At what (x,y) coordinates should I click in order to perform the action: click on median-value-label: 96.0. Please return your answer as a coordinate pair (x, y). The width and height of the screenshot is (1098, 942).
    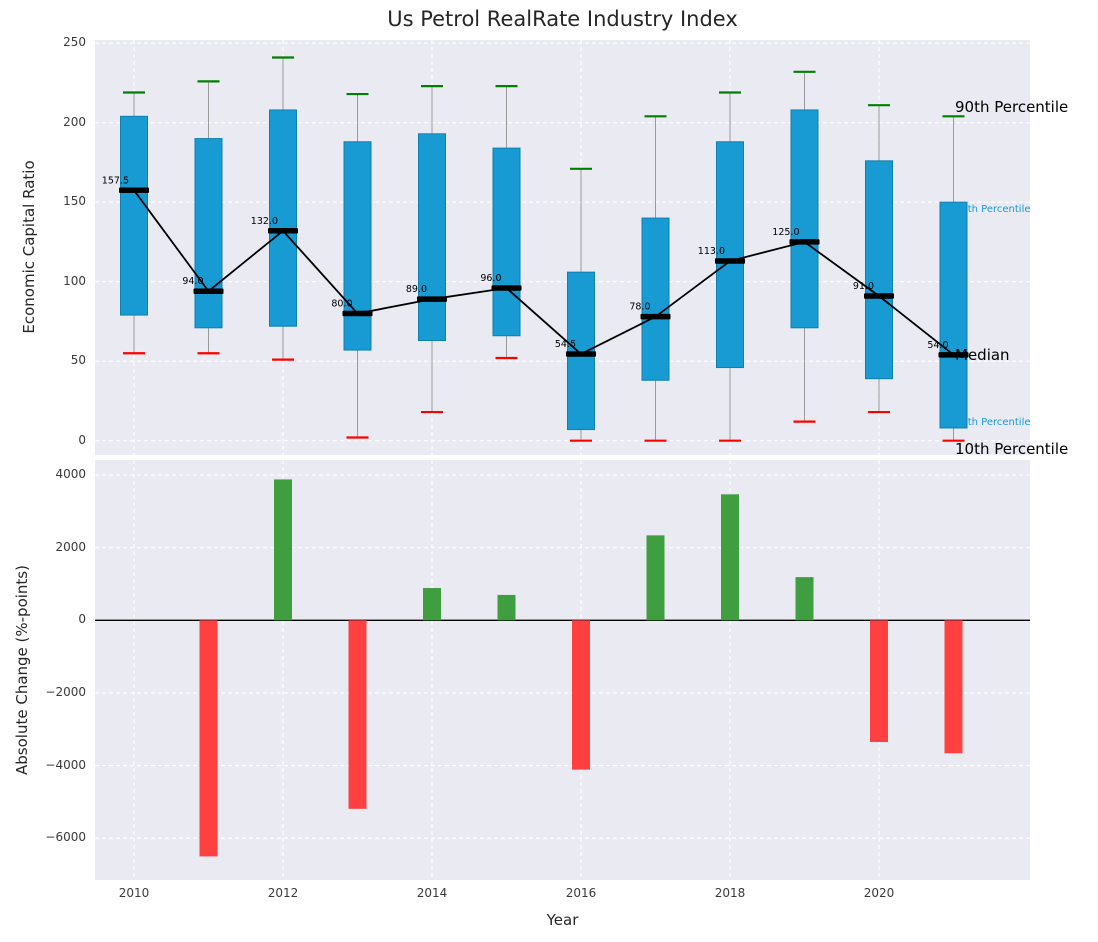
    Looking at the image, I should click on (490, 278).